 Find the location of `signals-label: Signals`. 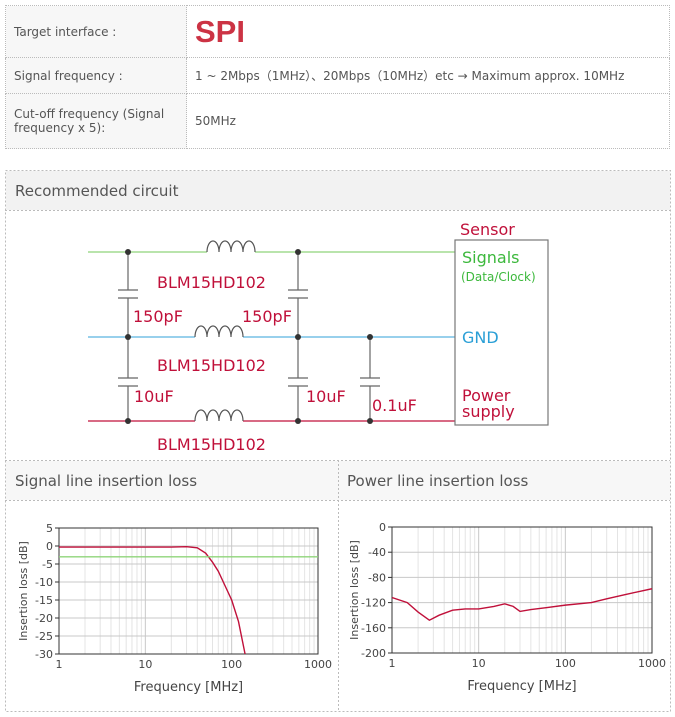

signals-label: Signals is located at coordinates (490, 257).